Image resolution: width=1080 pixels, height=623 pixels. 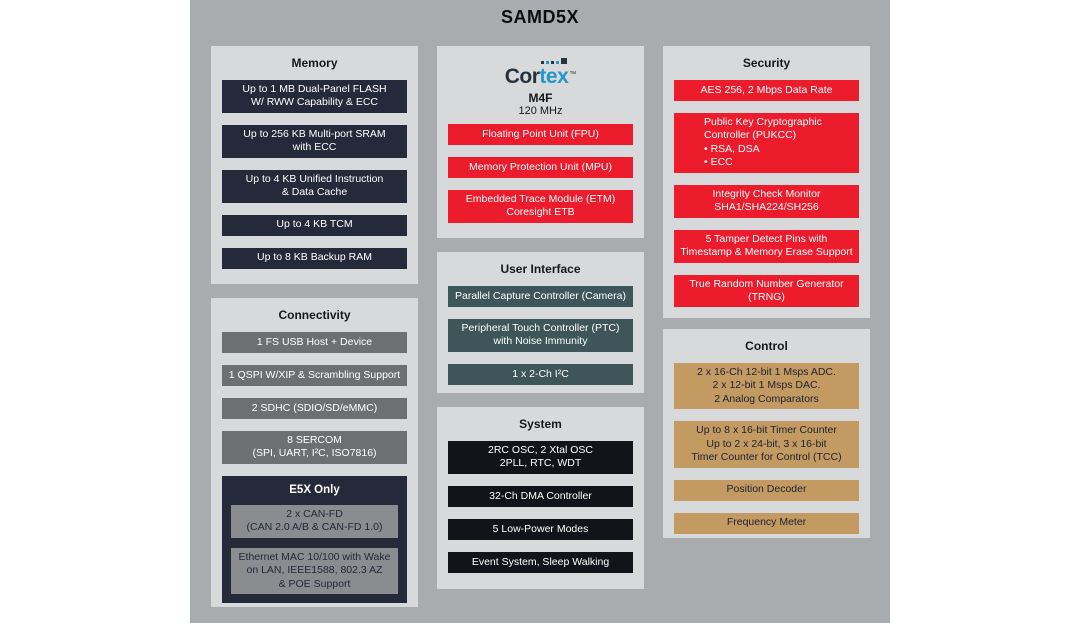 I want to click on memory-tcm-box: Up to 4 KB TCM, so click(x=314, y=225).